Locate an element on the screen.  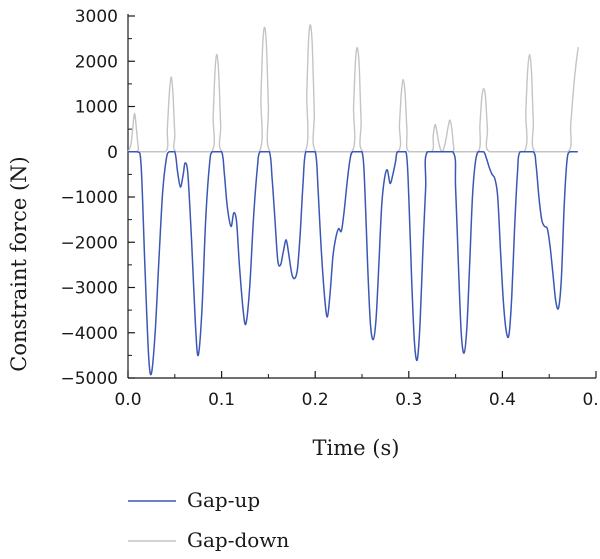
legend-label-gap-up: Gap-up is located at coordinates (223, 500).